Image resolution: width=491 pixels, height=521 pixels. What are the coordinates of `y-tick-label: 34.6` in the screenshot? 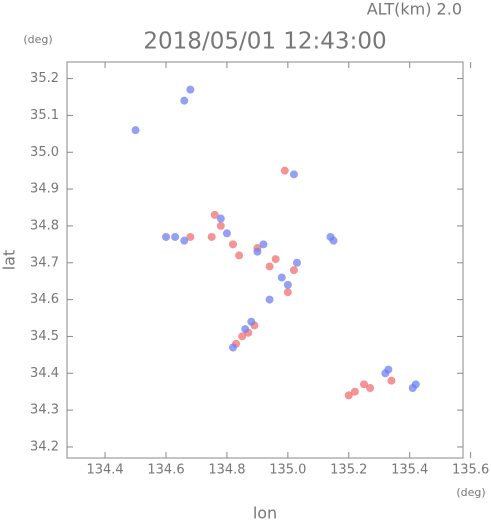 It's located at (44, 299).